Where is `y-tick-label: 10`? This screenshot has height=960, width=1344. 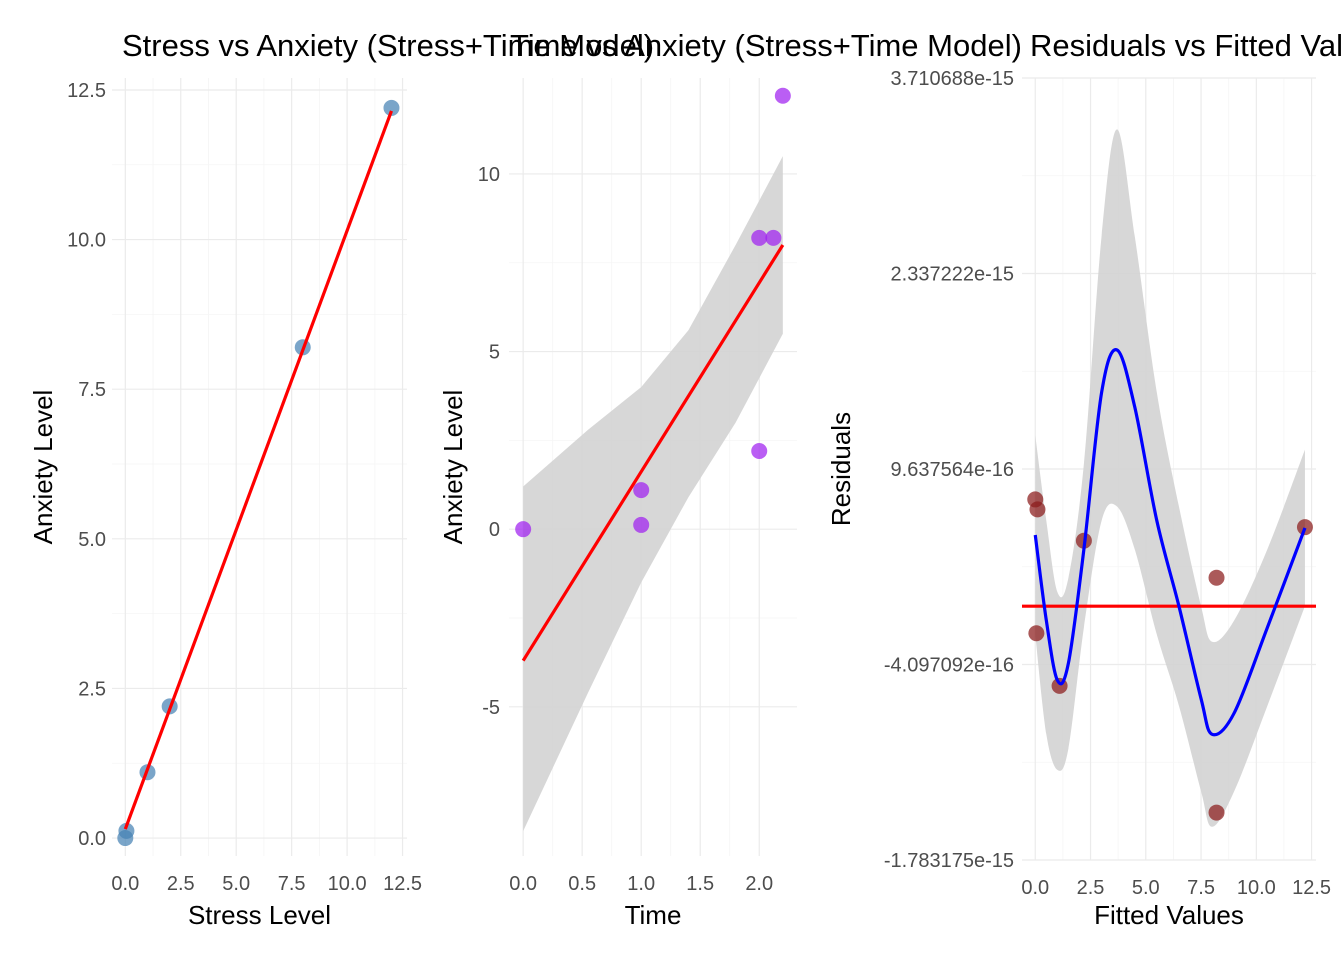
y-tick-label: 10 is located at coordinates (489, 175).